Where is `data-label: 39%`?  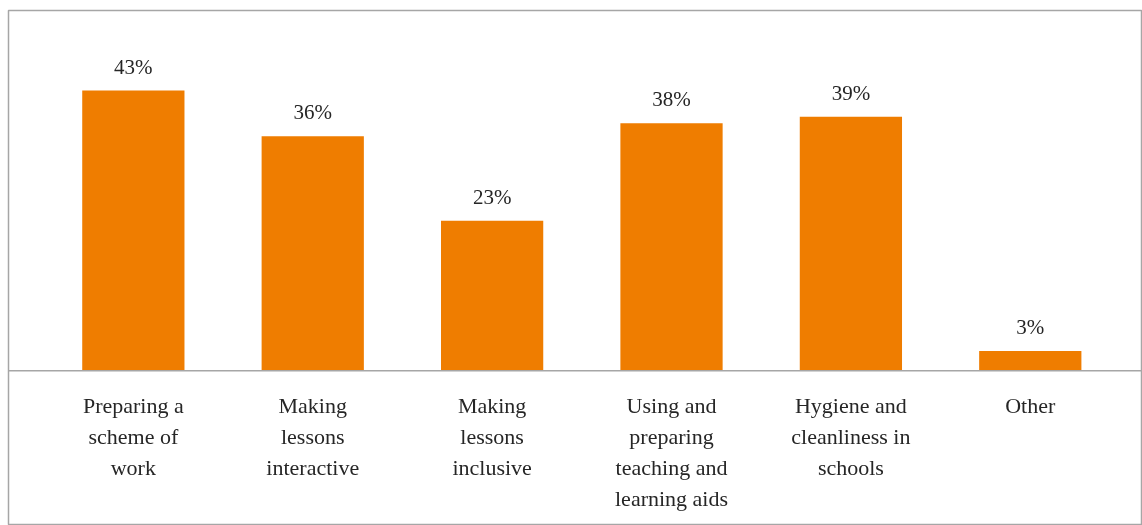
data-label: 39% is located at coordinates (851, 92).